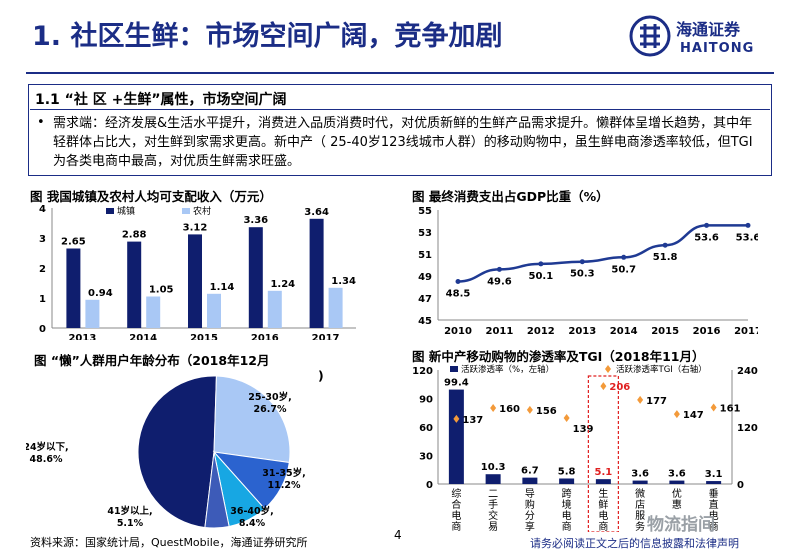  Describe the element at coordinates (151, 196) in the screenshot. I see `chart-income-title: 图 我国城镇及农村人均可支配收入（万元）` at that location.